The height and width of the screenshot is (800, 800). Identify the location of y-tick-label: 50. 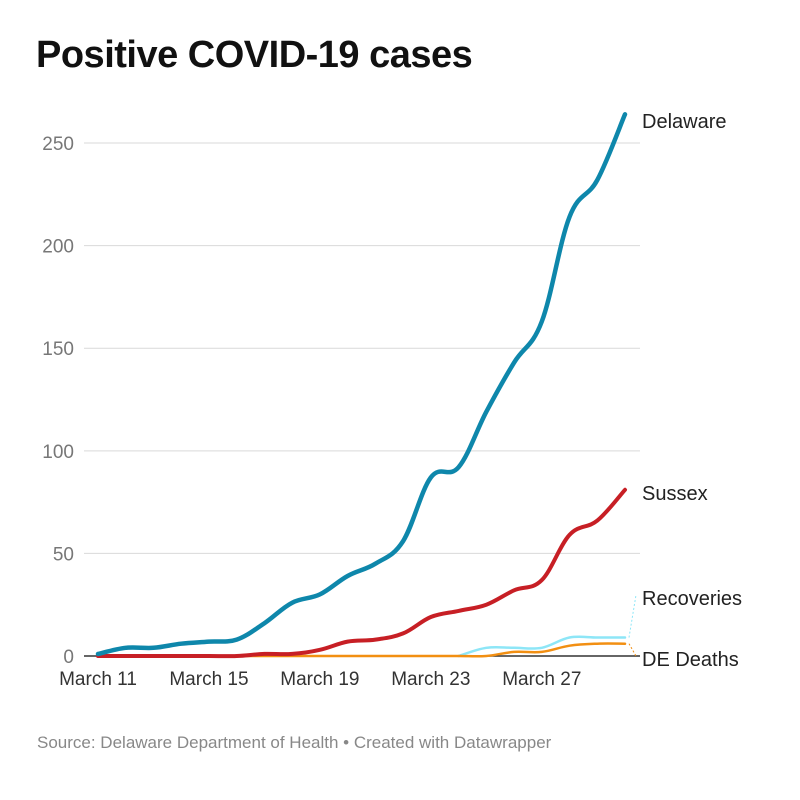
(63, 554).